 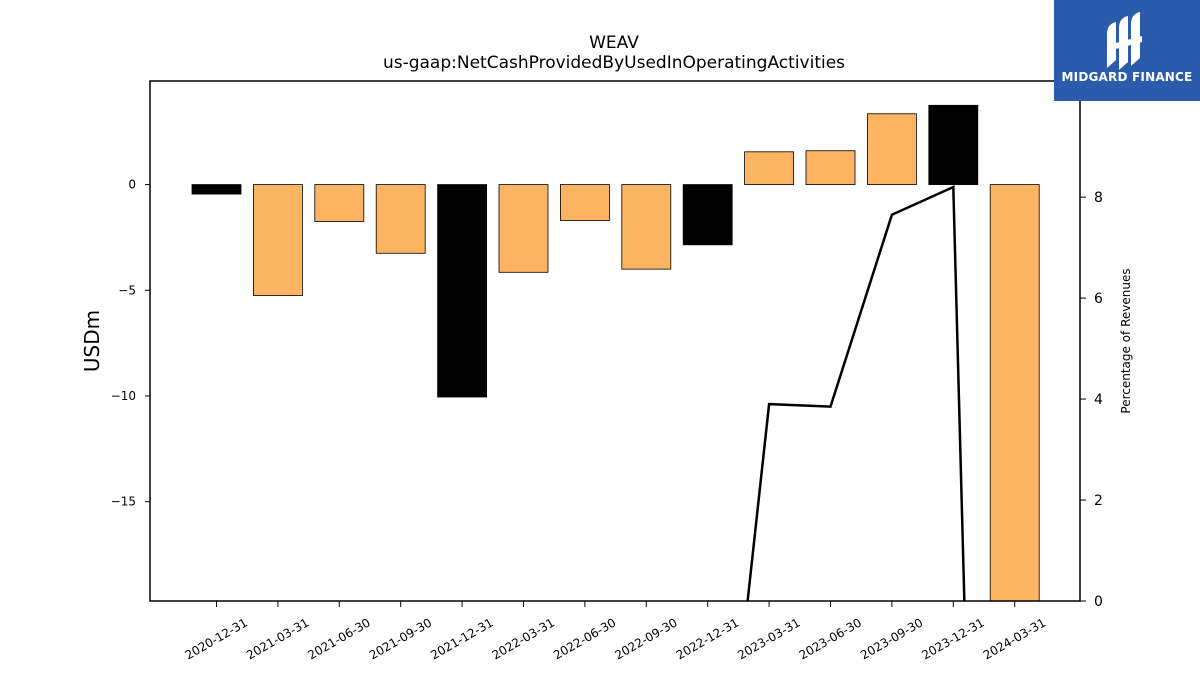 I want to click on y-axis-right: 0246810, so click(x=1096, y=349).